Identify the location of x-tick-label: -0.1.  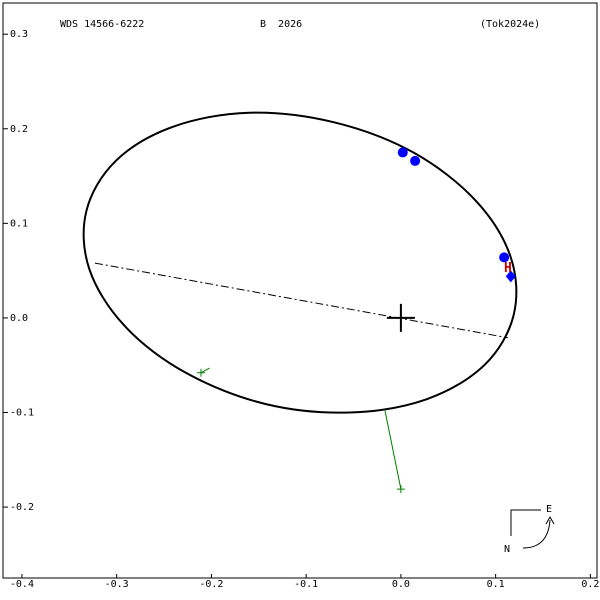
(306, 584).